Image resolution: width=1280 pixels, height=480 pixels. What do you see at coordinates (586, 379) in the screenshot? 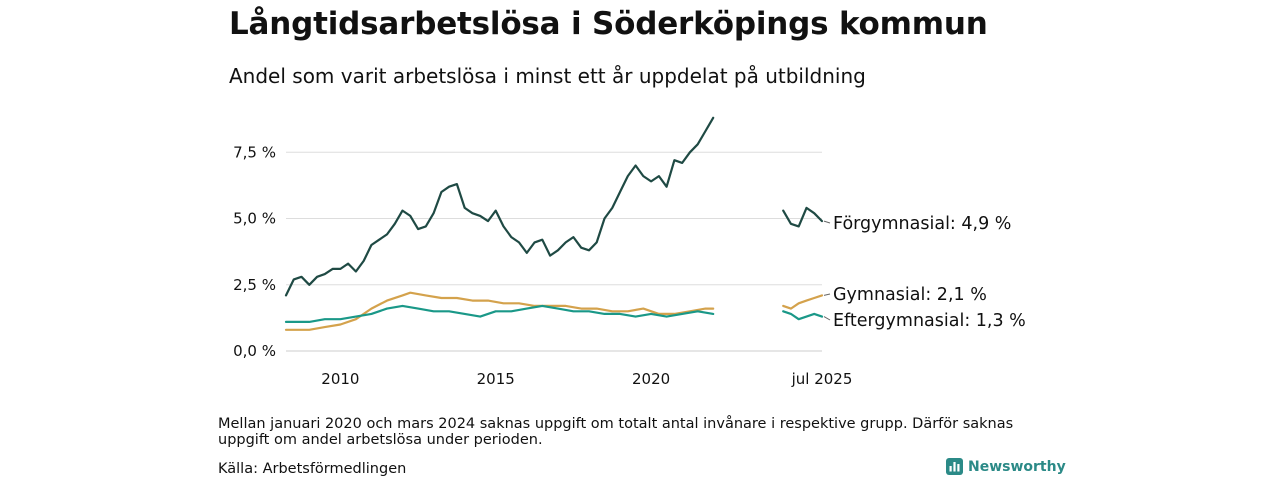
I see `x-axis-ticks: 2010 2015 2020 jul 2025` at bounding box center [586, 379].